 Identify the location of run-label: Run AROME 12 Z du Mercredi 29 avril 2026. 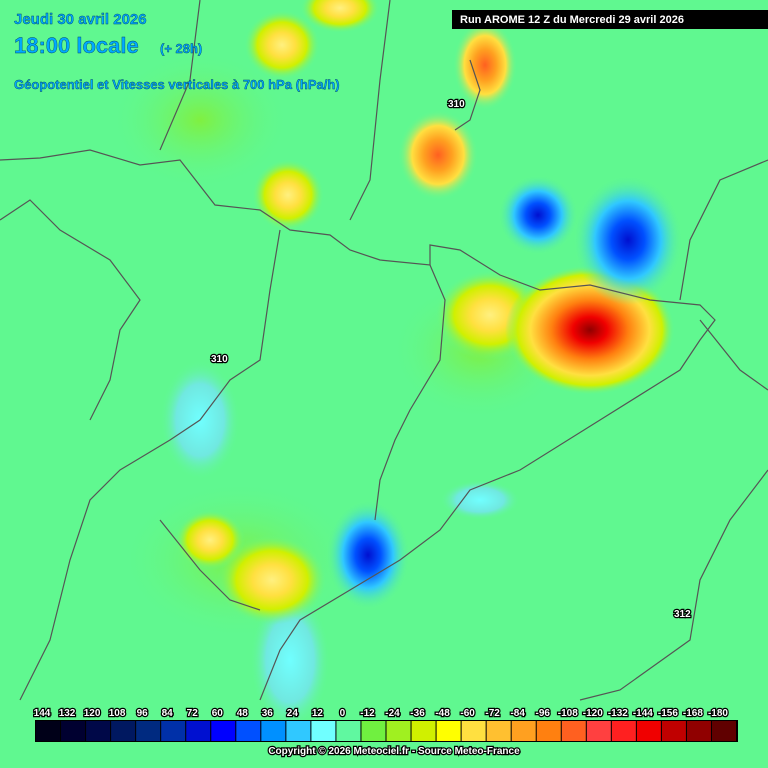
(572, 20).